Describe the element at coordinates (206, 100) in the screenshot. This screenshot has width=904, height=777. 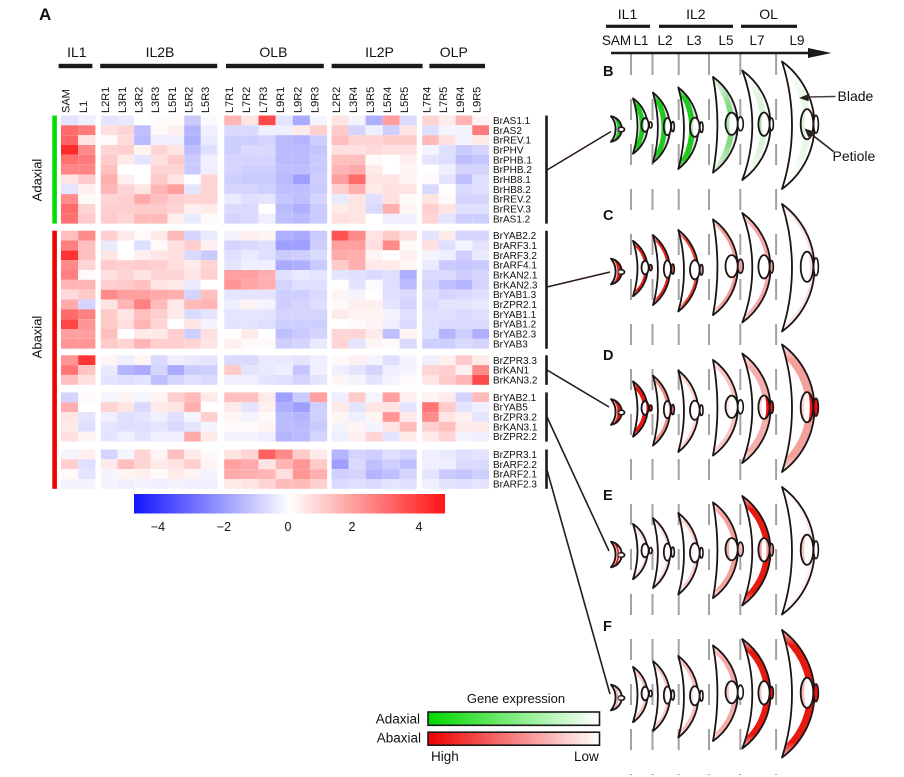
I see `svg-text: L5R3` at that location.